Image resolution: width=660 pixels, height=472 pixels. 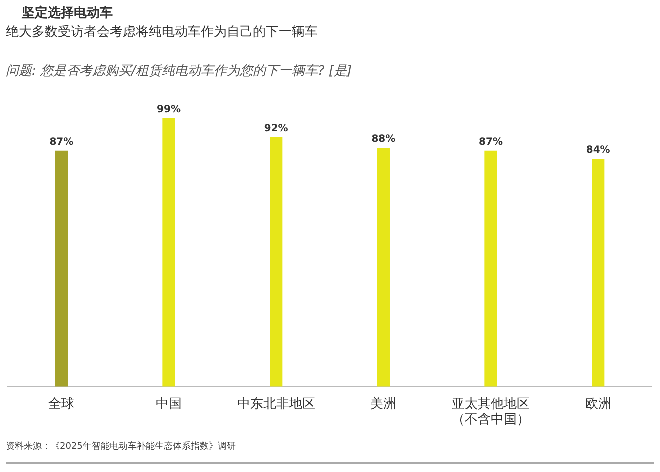 What do you see at coordinates (121, 446) in the screenshot?
I see `text: 资料来源：《2025年智能电动车补能生态体系指数》调研` at bounding box center [121, 446].